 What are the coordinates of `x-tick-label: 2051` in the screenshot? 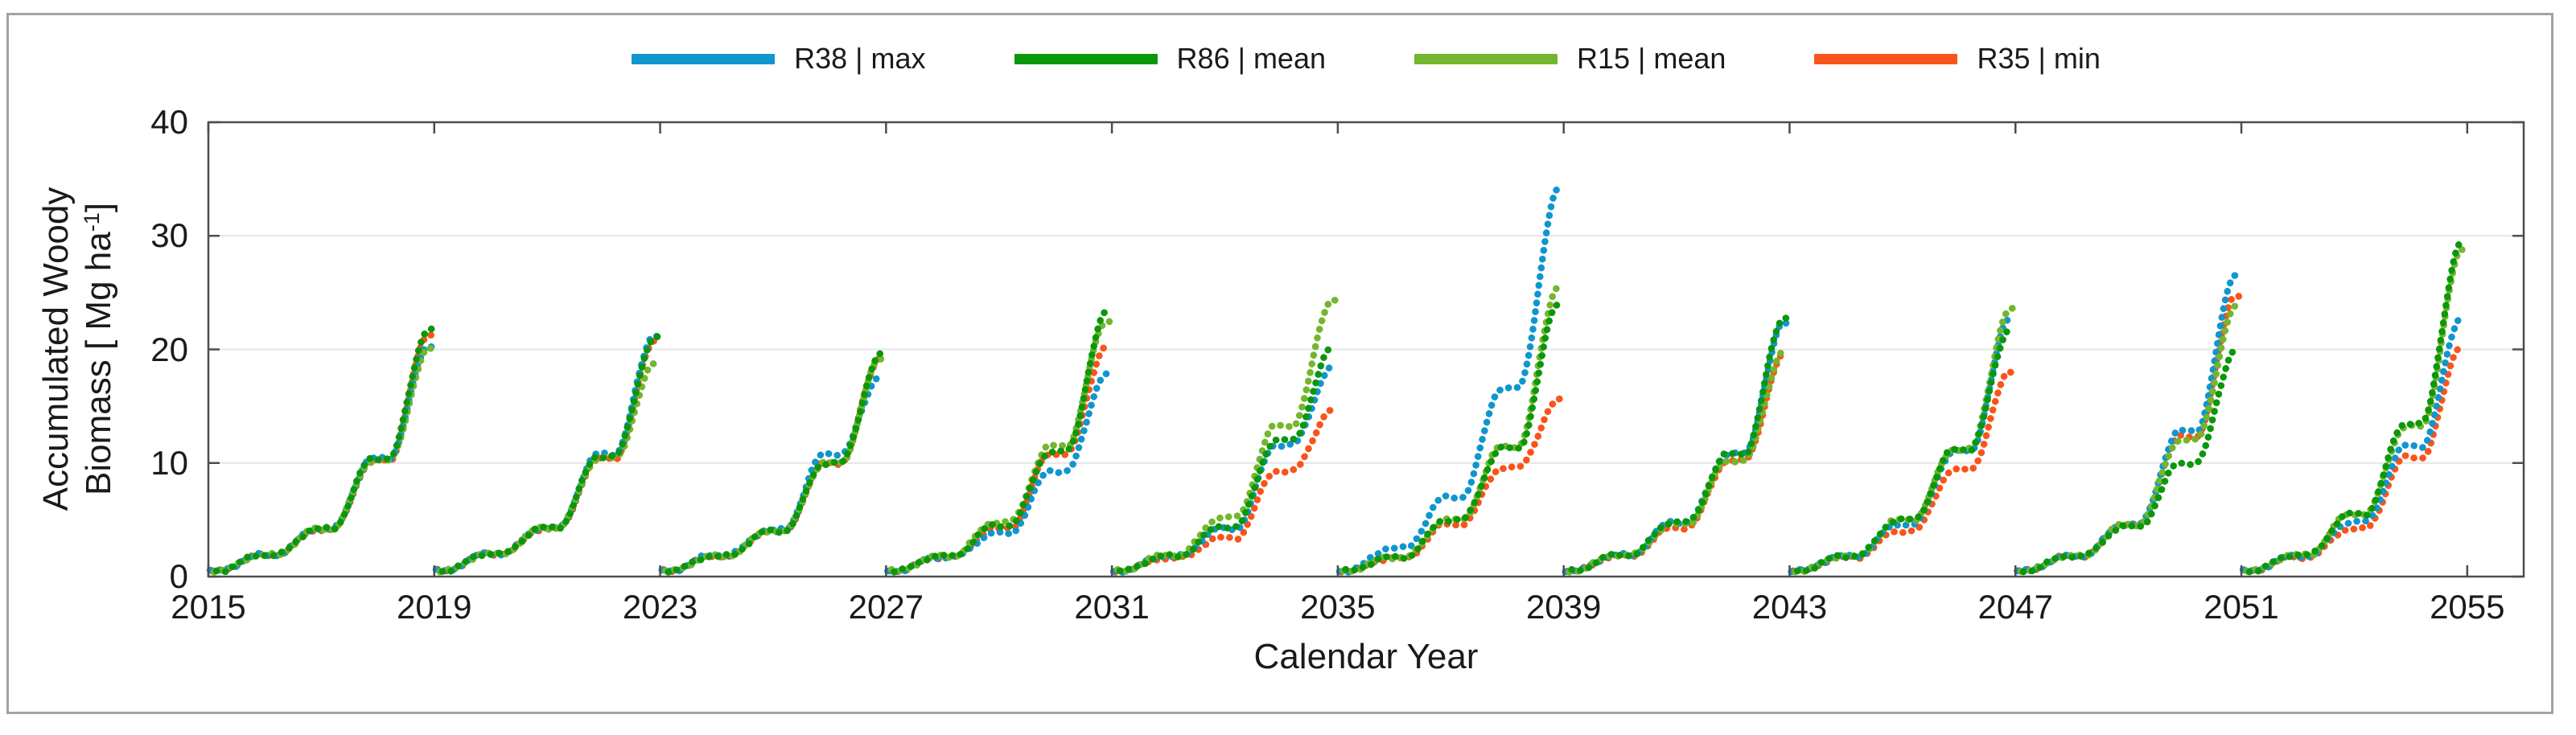 It's located at (2241, 607).